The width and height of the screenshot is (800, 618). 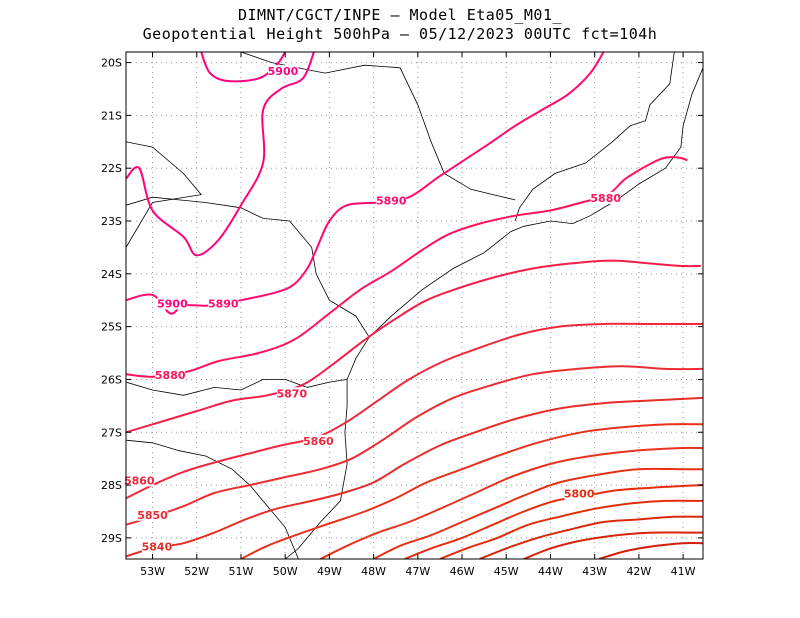 I want to click on lon-tick-label: 42W, so click(x=638, y=571).